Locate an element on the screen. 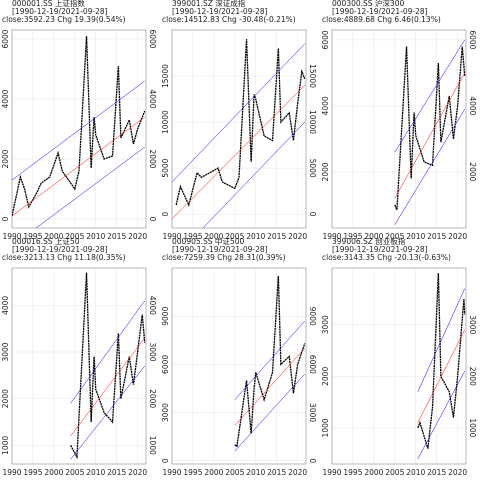 Image resolution: width=480 pixels, height=480 pixels. panel-close: close:3592.23 Chg 19.39(0.54%) is located at coordinates (64, 19).